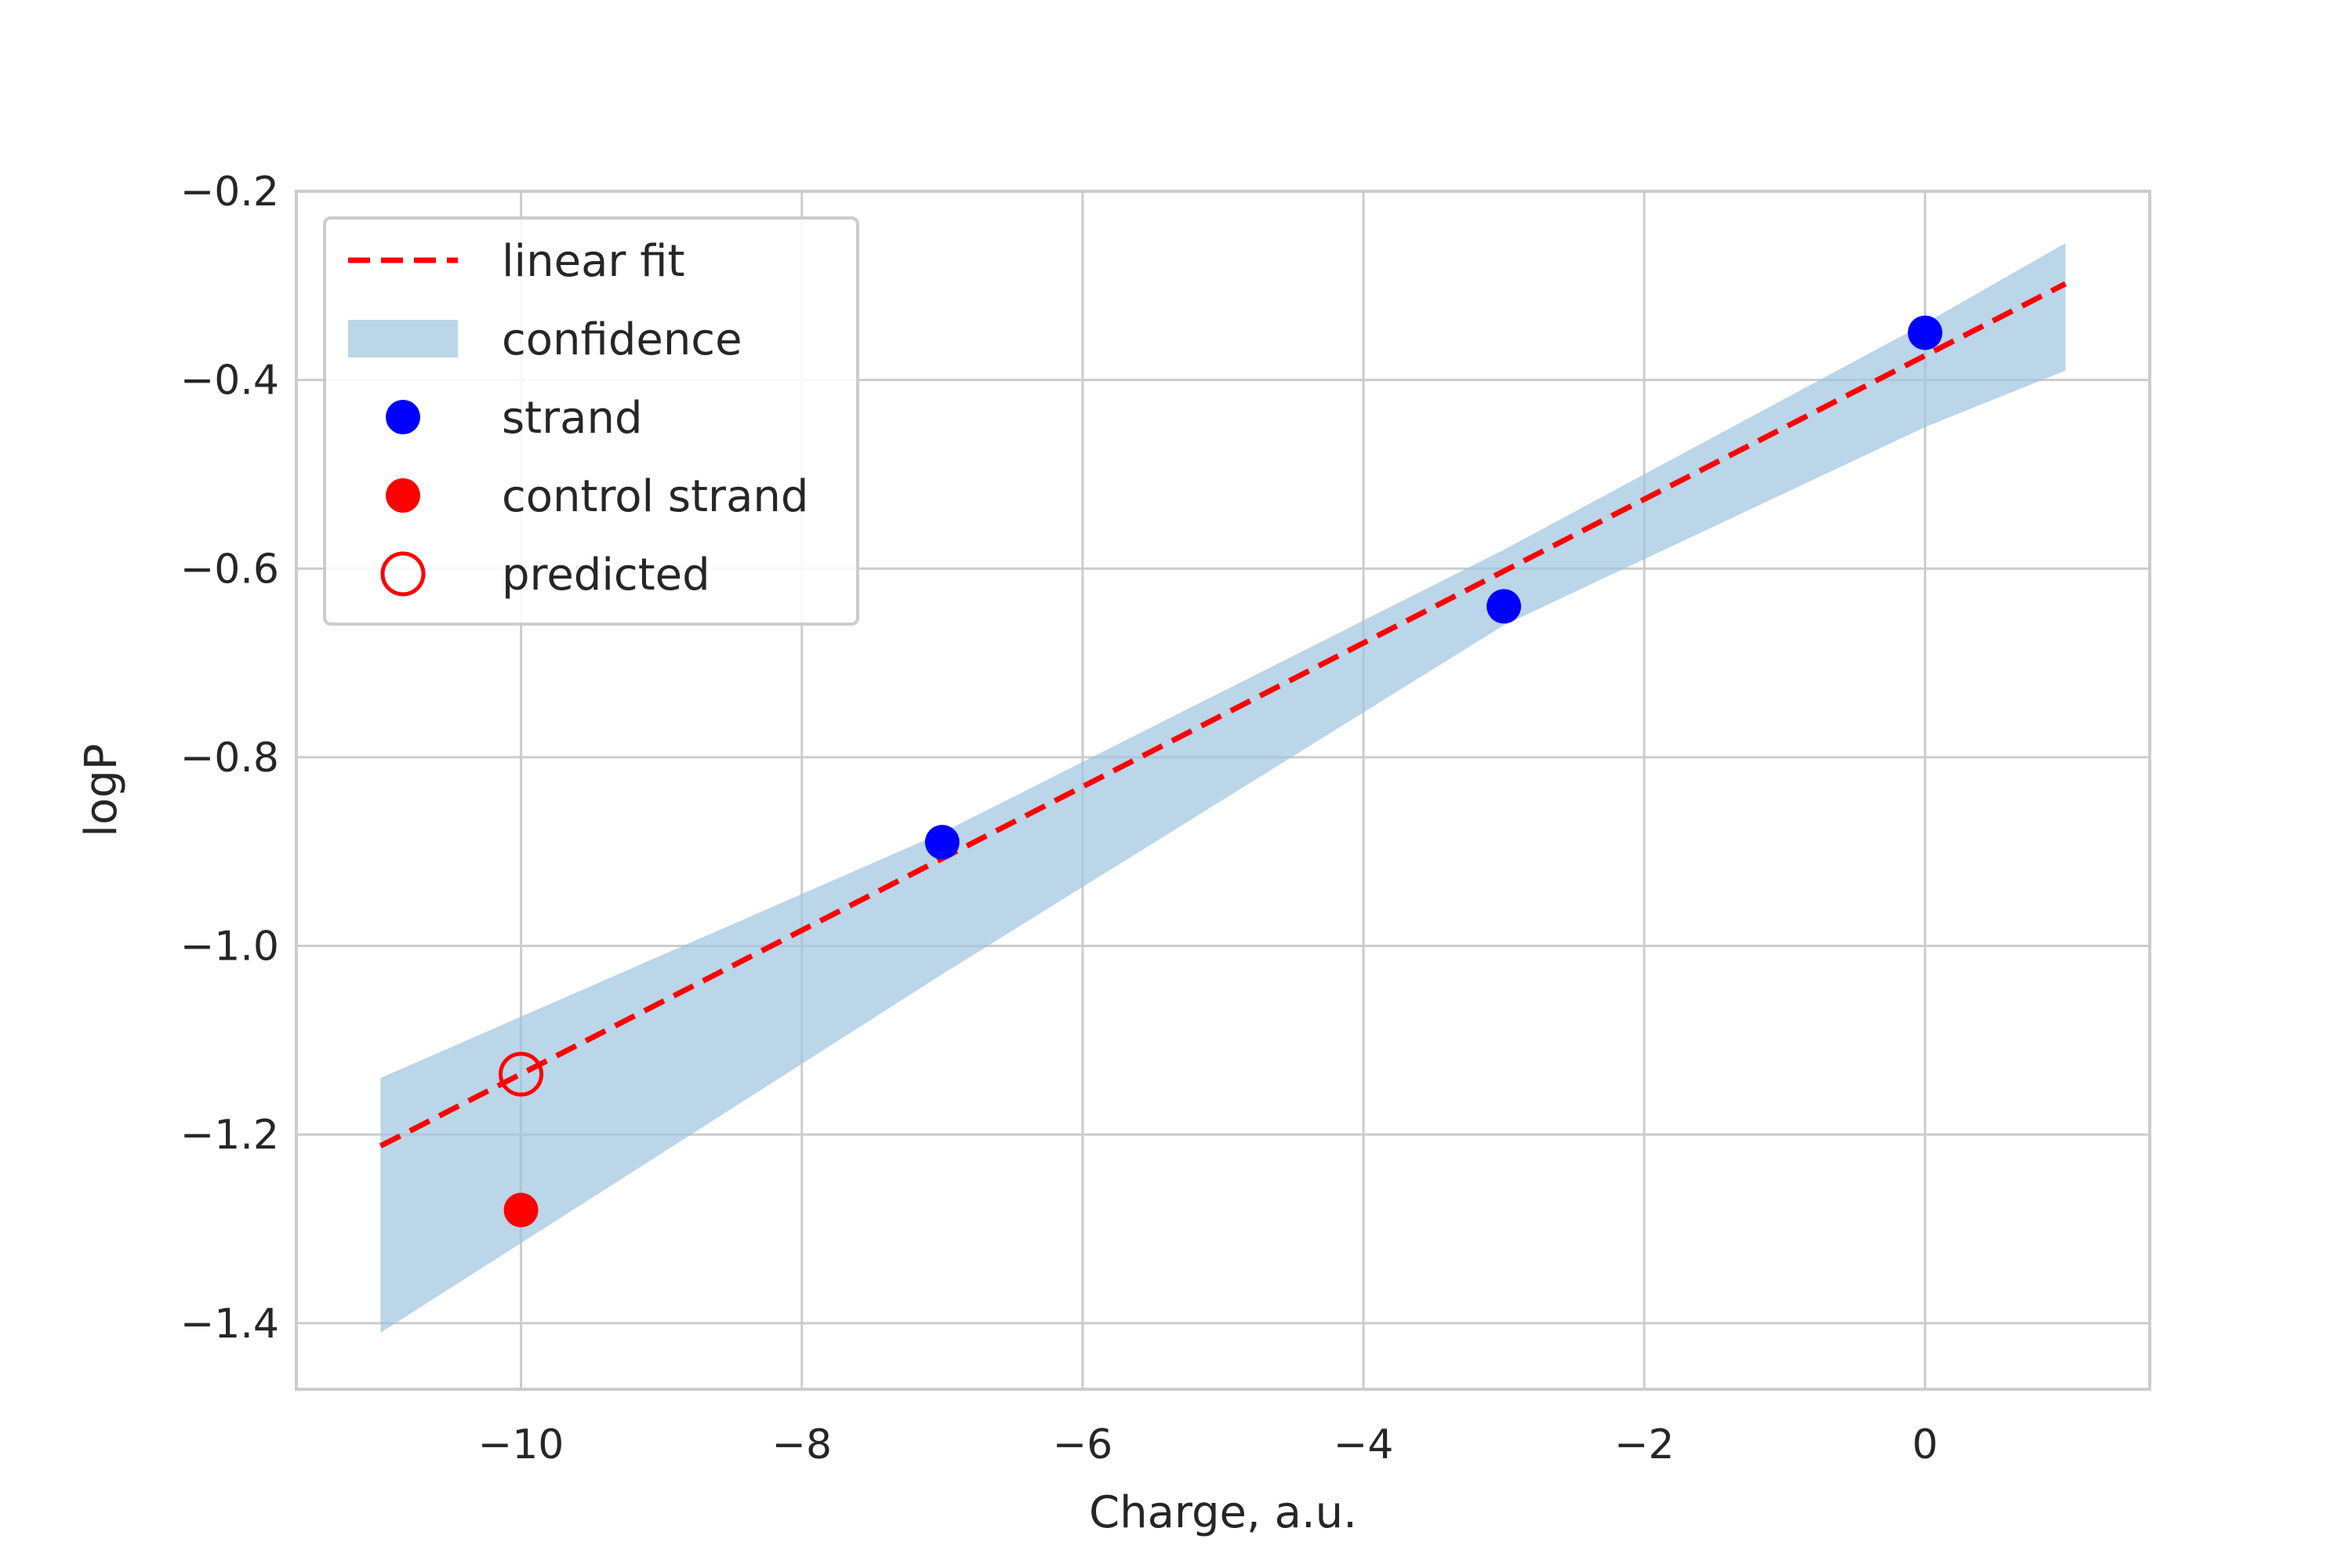  Describe the element at coordinates (1083, 1444) in the screenshot. I see `x-tick-label: −6` at that location.